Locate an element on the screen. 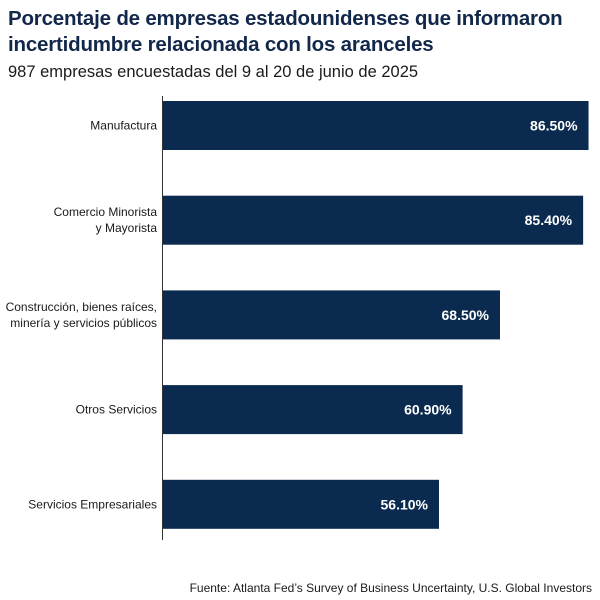 This screenshot has height=600, width=600. category-label: Otros Servicios is located at coordinates (116, 410).